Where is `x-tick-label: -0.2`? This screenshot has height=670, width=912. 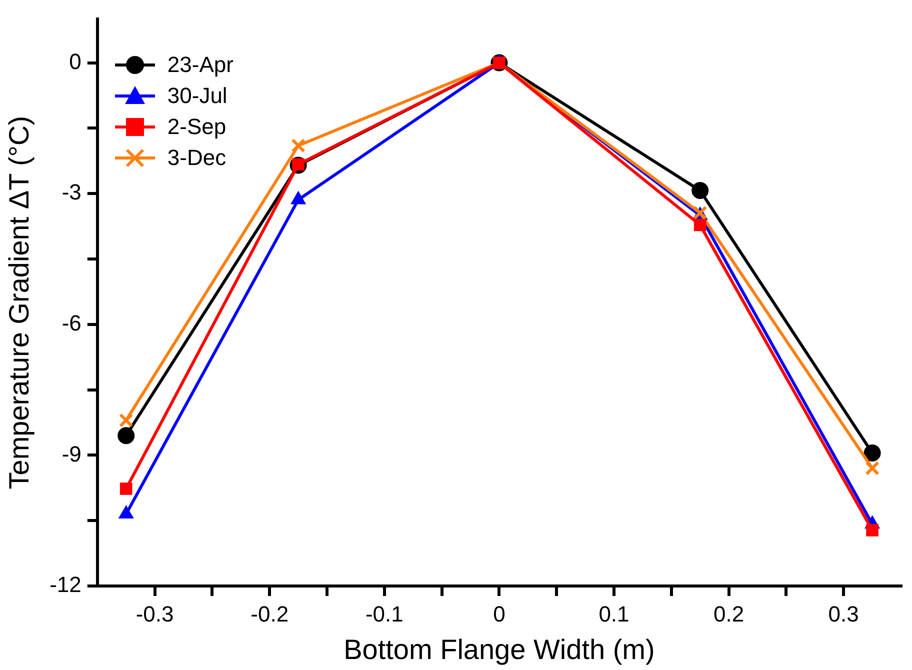 x-tick-label: -0.2 is located at coordinates (269, 613).